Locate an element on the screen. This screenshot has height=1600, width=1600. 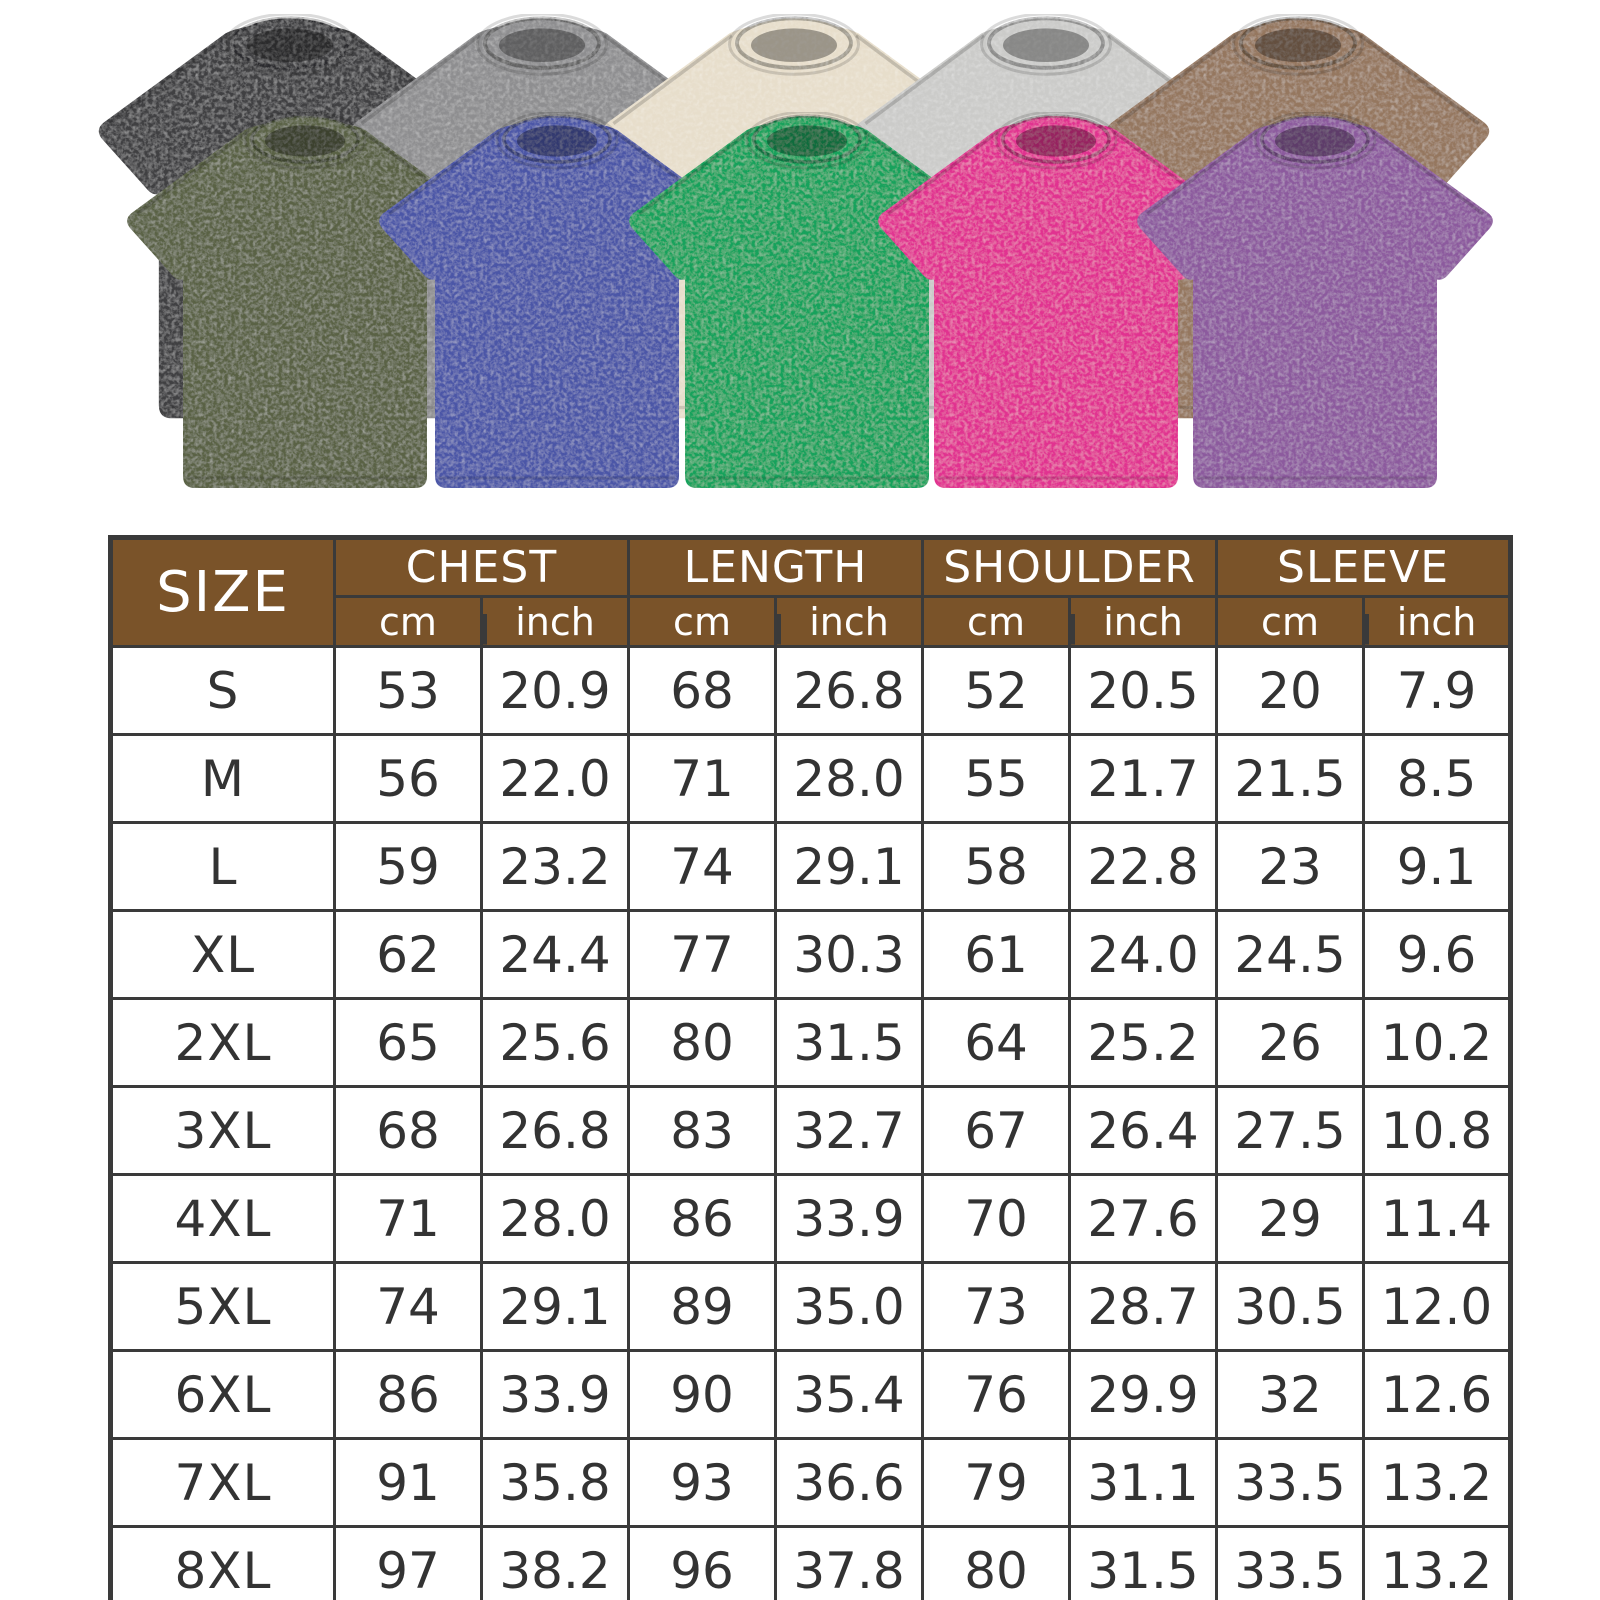
size-cell: XL is located at coordinates (222, 954).